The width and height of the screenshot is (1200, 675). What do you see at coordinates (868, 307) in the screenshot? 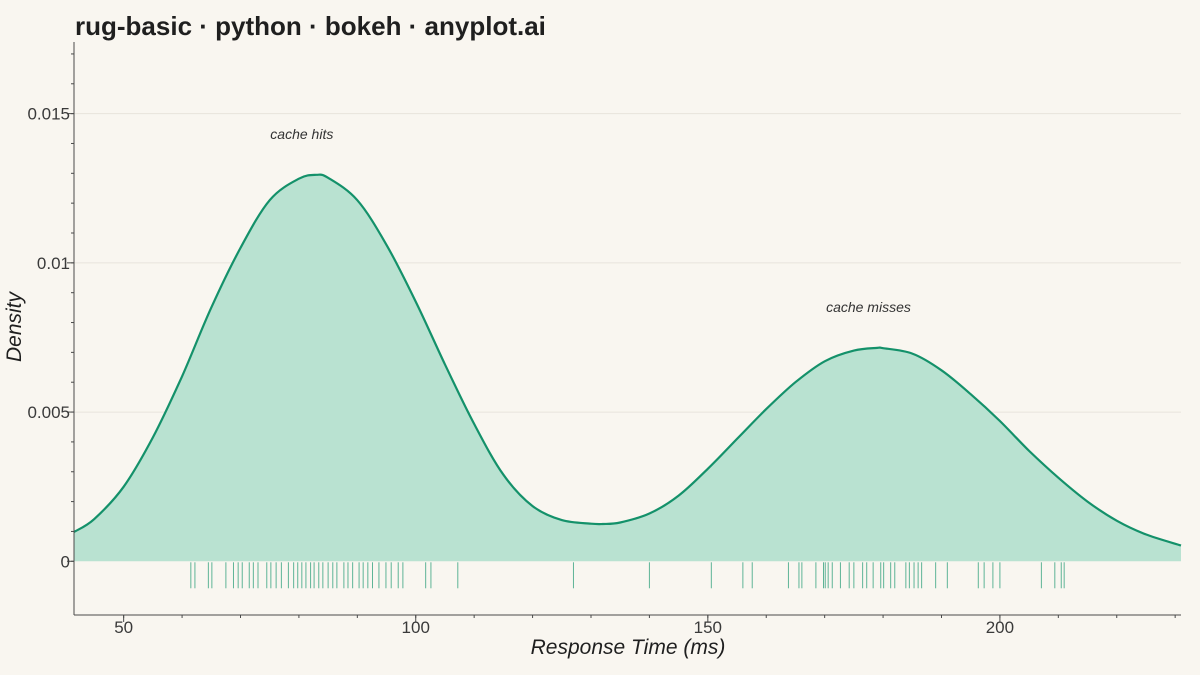
I see `annotation-1: cache misses` at bounding box center [868, 307].